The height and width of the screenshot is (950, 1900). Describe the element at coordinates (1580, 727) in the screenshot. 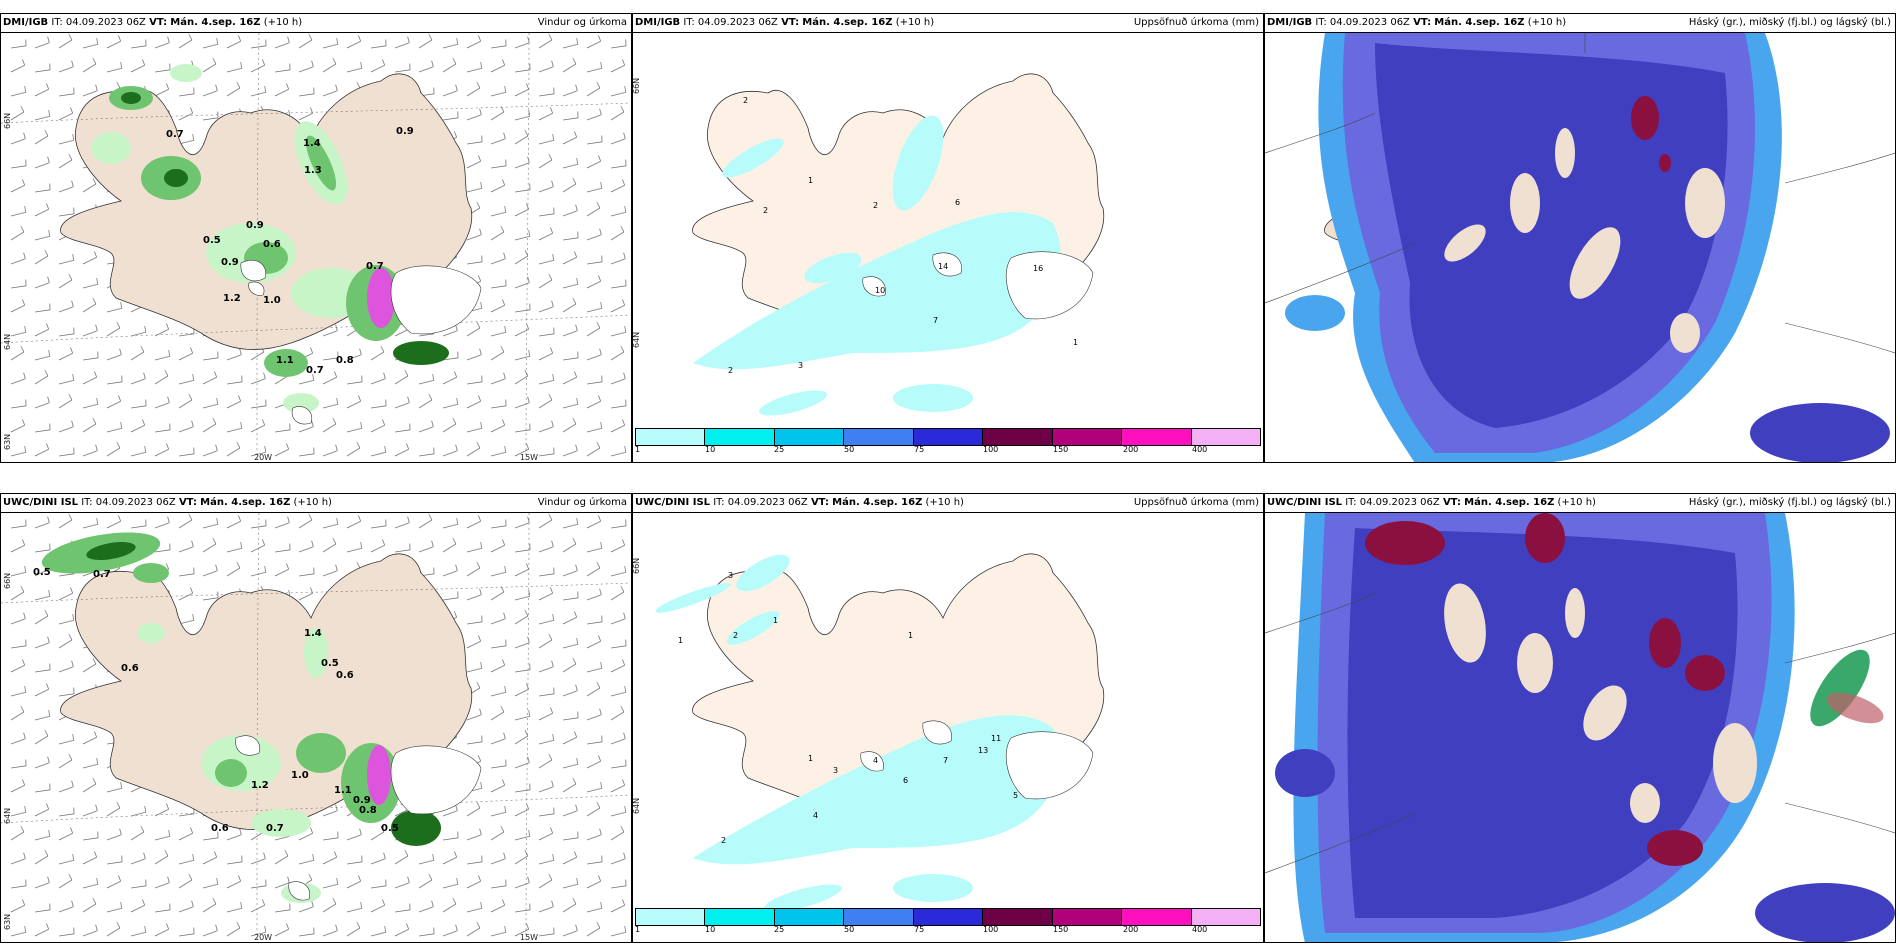

I see `cloud-map` at that location.